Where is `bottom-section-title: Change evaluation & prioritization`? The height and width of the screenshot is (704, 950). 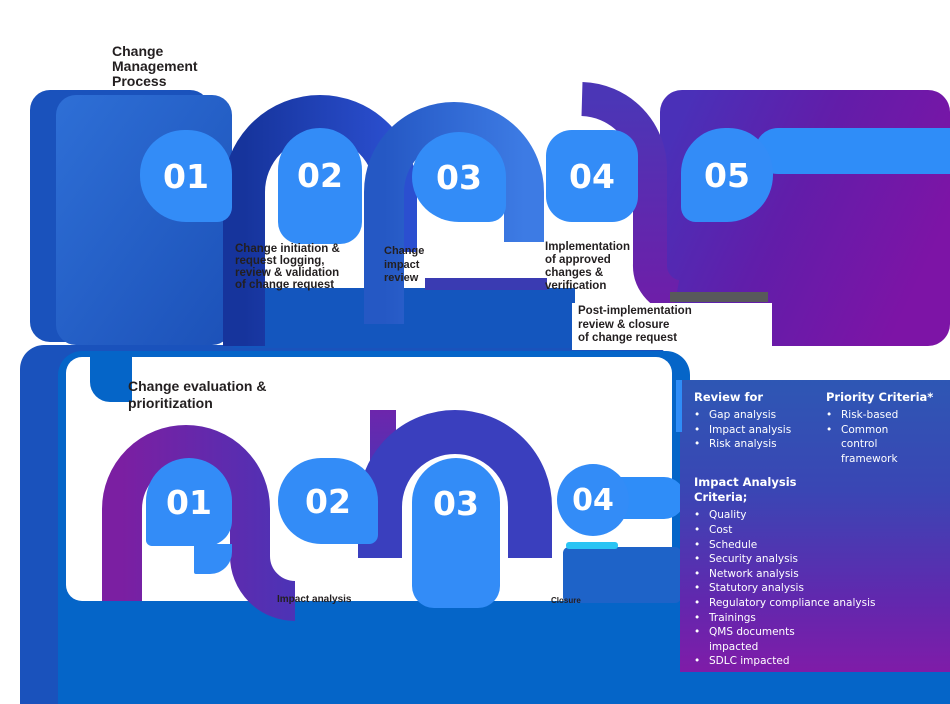
bottom-section-title: Change evaluation & prioritization is located at coordinates (223, 395).